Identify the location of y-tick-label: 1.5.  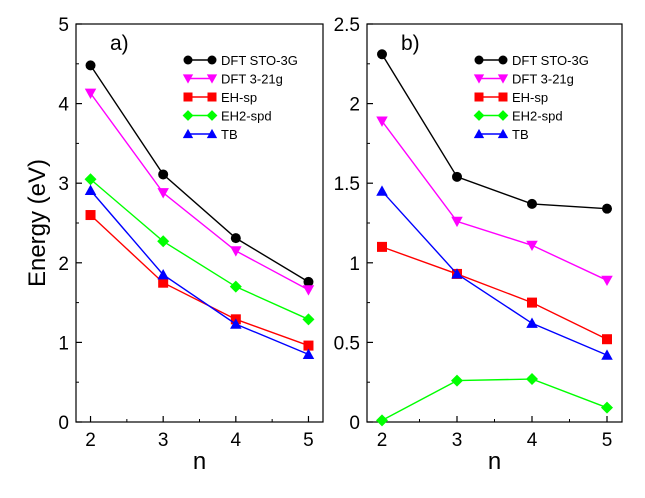
(347, 184).